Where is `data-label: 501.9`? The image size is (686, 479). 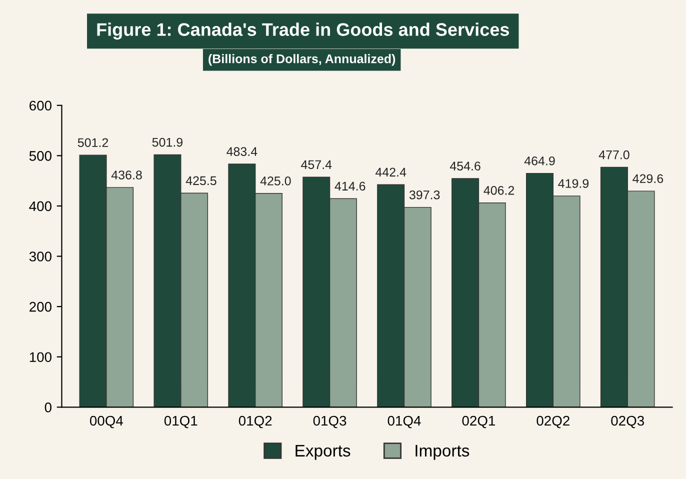
data-label: 501.9 is located at coordinates (167, 142).